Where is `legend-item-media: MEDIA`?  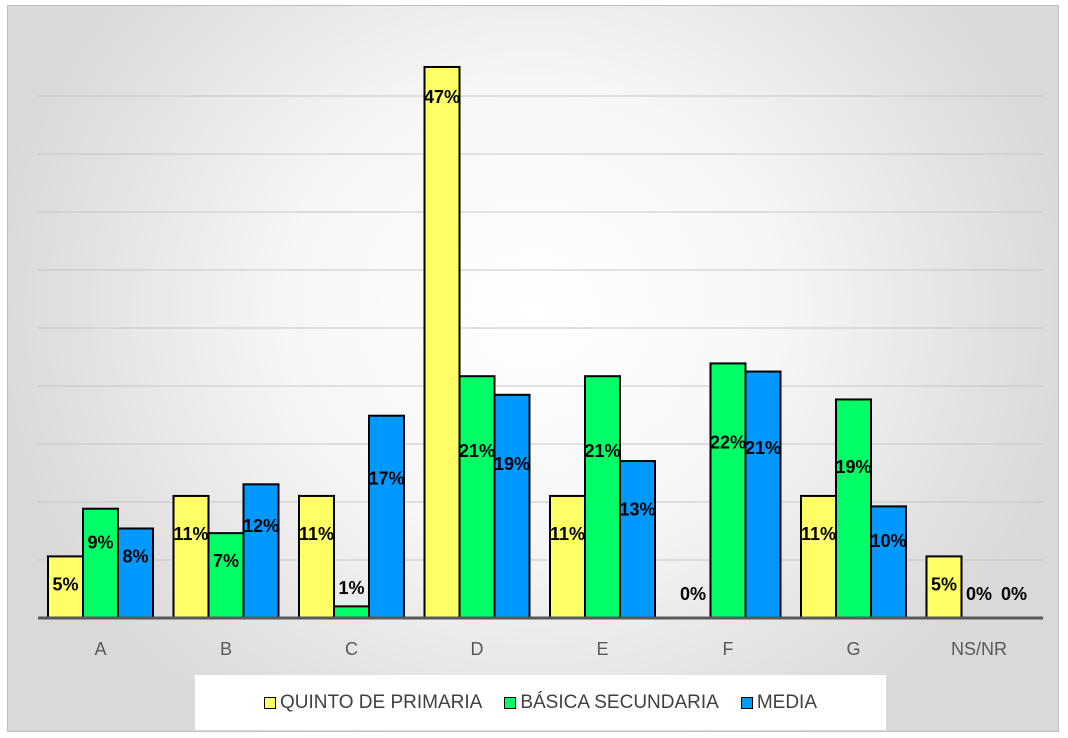
legend-item-media: MEDIA is located at coordinates (779, 702).